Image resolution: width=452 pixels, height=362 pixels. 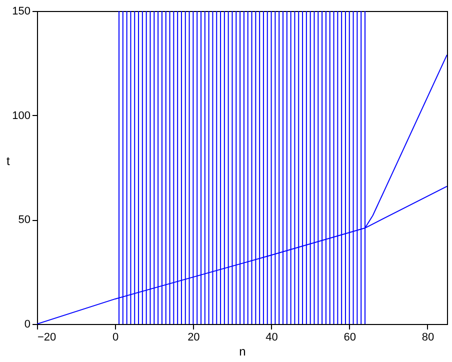 I want to click on x-tick-label: 0, so click(x=115, y=338).